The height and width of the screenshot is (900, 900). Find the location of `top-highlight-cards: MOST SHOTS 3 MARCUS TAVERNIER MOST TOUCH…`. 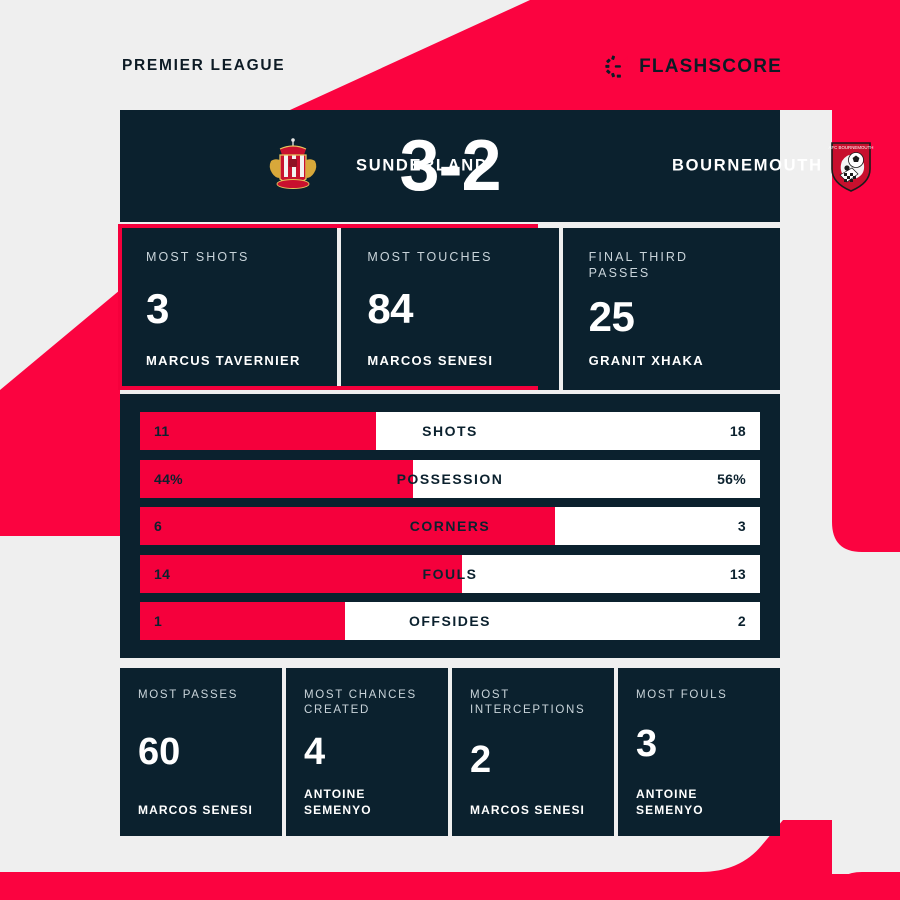

top-highlight-cards: MOST SHOTS 3 MARCUS TAVERNIER MOST TOUCH… is located at coordinates (450, 309).